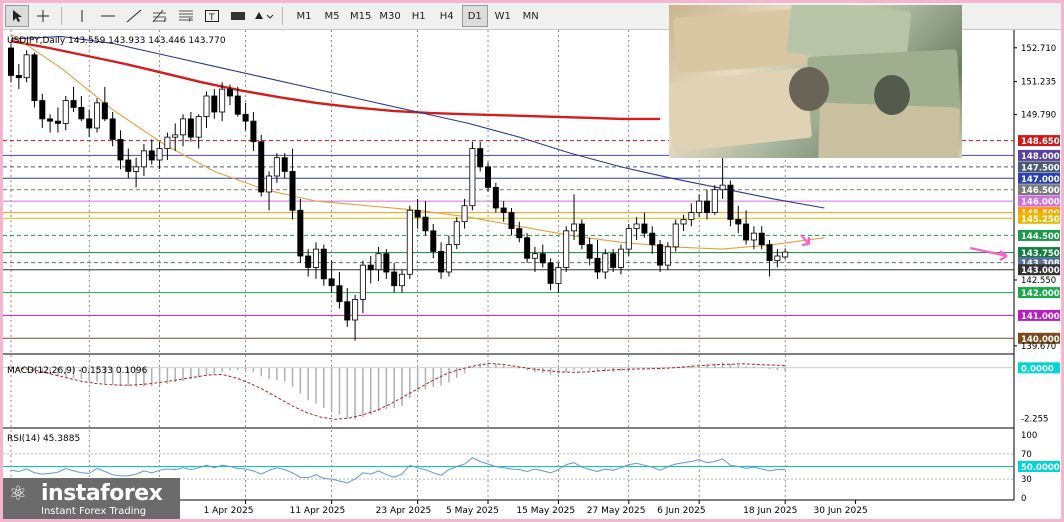 The width and height of the screenshot is (1064, 522). Describe the element at coordinates (134, 16) in the screenshot. I see `trendline-icon` at that location.